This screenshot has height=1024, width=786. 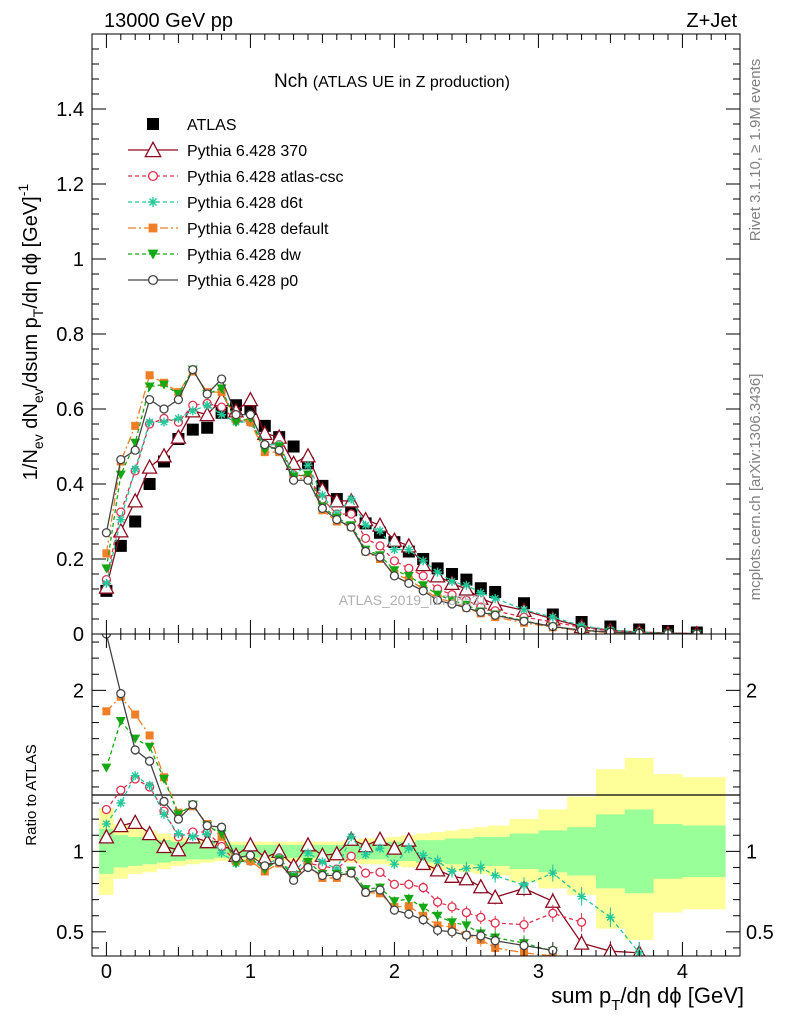 I want to click on legend-label-atlascsc: Pythia 6.428 atlas-csc, so click(x=265, y=177).